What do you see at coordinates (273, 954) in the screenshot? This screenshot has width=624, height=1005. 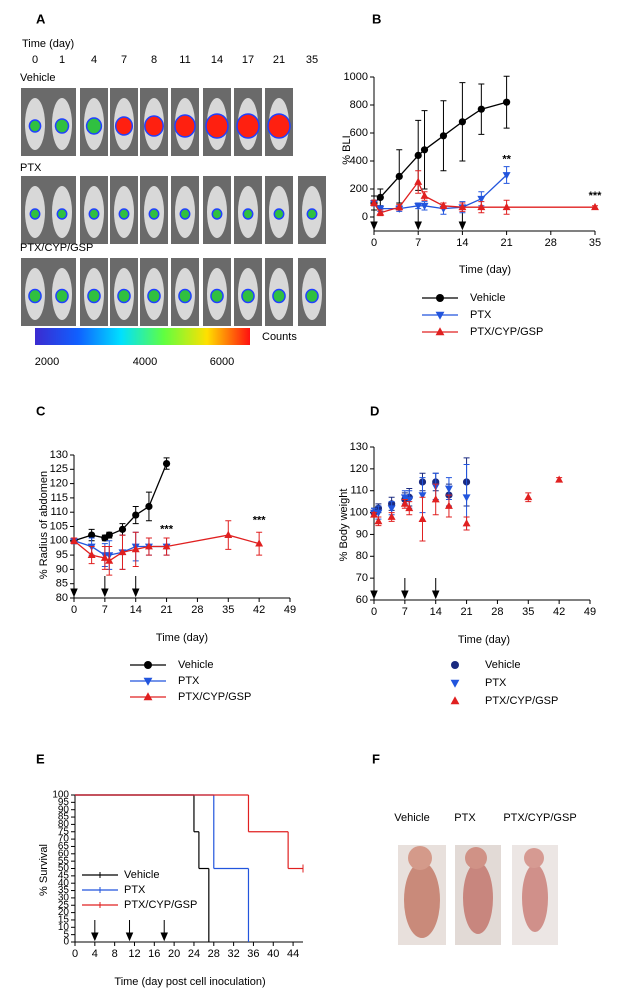 I see `x-tick-label: 40` at bounding box center [273, 954].